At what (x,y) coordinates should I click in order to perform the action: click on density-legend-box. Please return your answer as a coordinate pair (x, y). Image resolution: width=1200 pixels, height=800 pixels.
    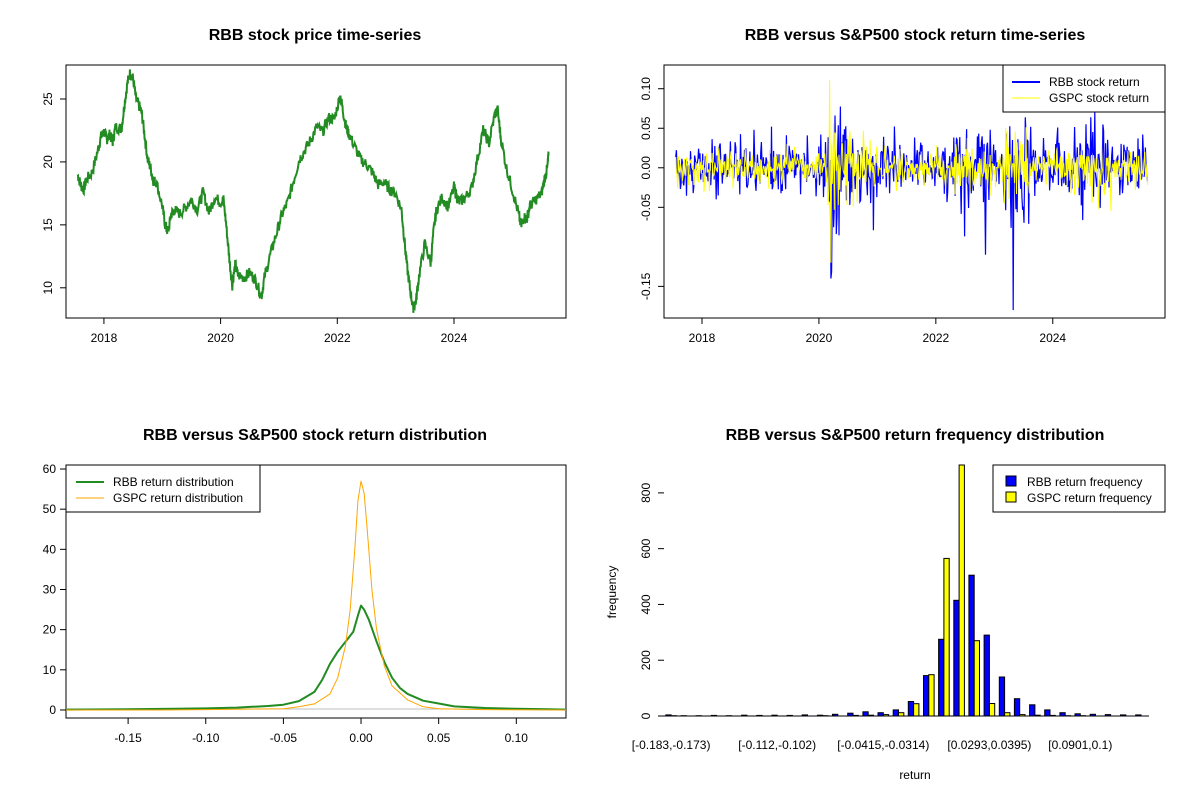
    Looking at the image, I should click on (163, 488).